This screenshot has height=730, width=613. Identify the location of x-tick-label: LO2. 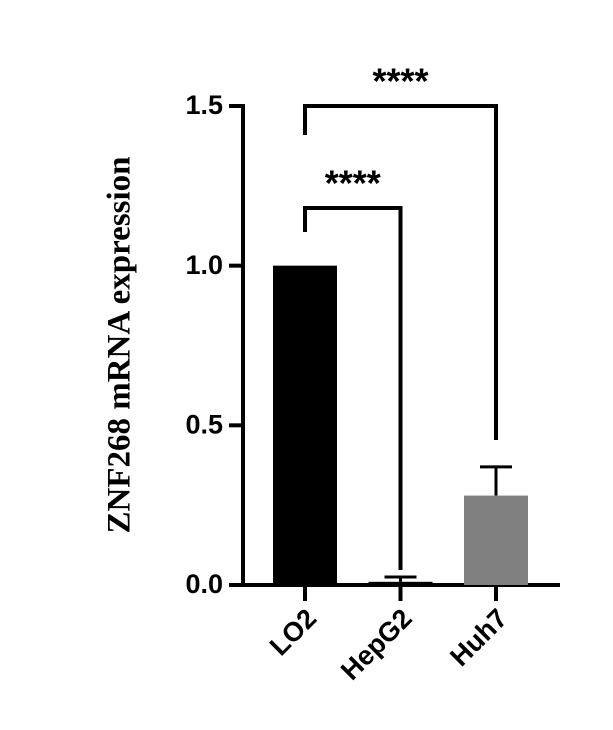
(293, 632).